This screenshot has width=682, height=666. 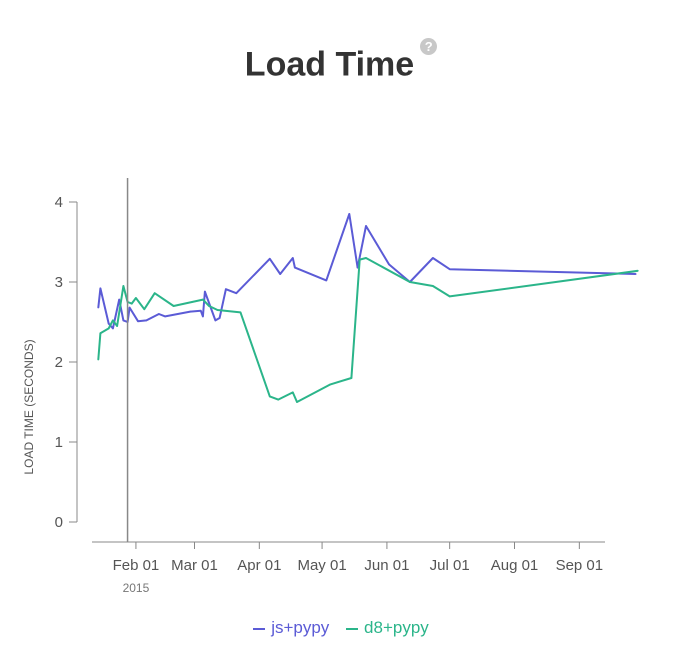 I want to click on chart-title: Load Time, so click(x=329, y=64).